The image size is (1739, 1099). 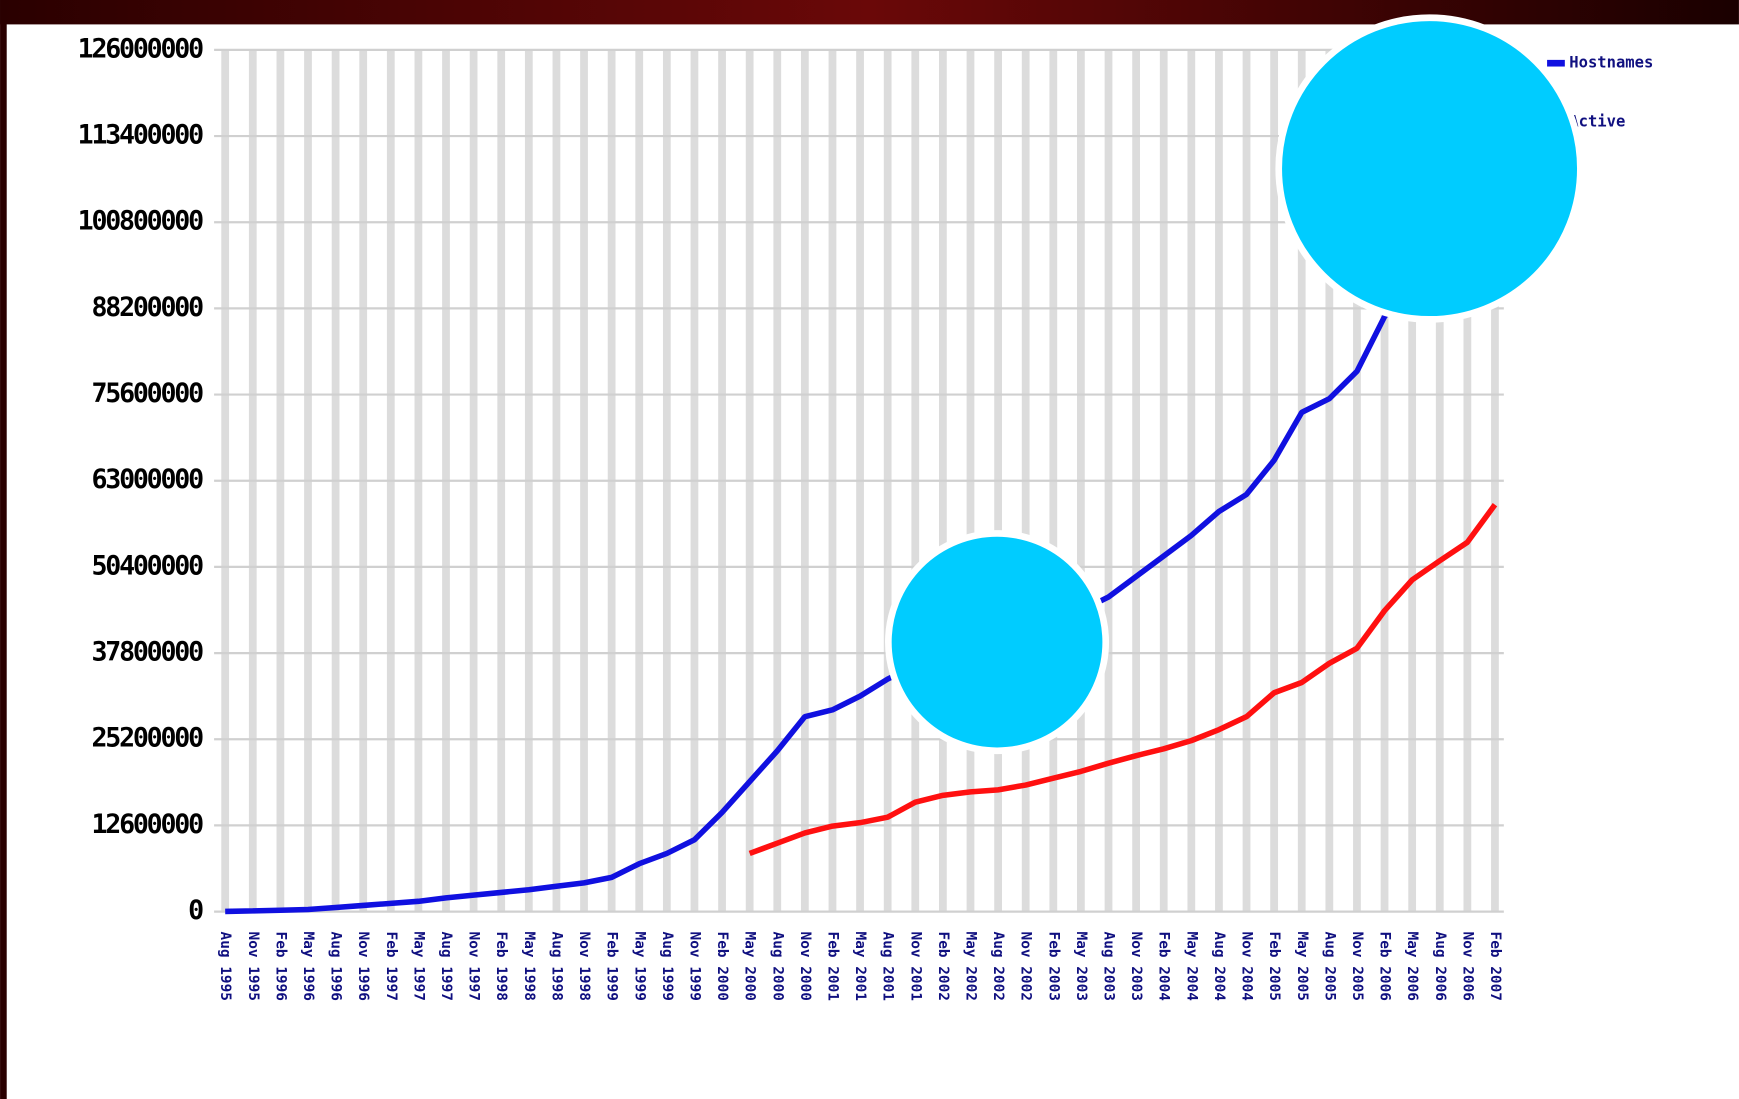 What do you see at coordinates (943, 966) in the screenshot?
I see `x-tick-label: Feb 2002` at bounding box center [943, 966].